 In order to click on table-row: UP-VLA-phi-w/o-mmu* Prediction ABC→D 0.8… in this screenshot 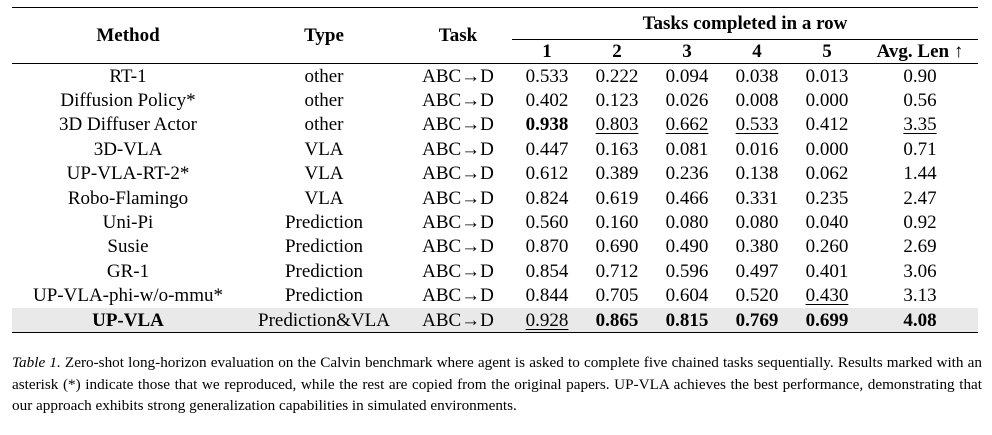, I will do `click(495, 296)`.